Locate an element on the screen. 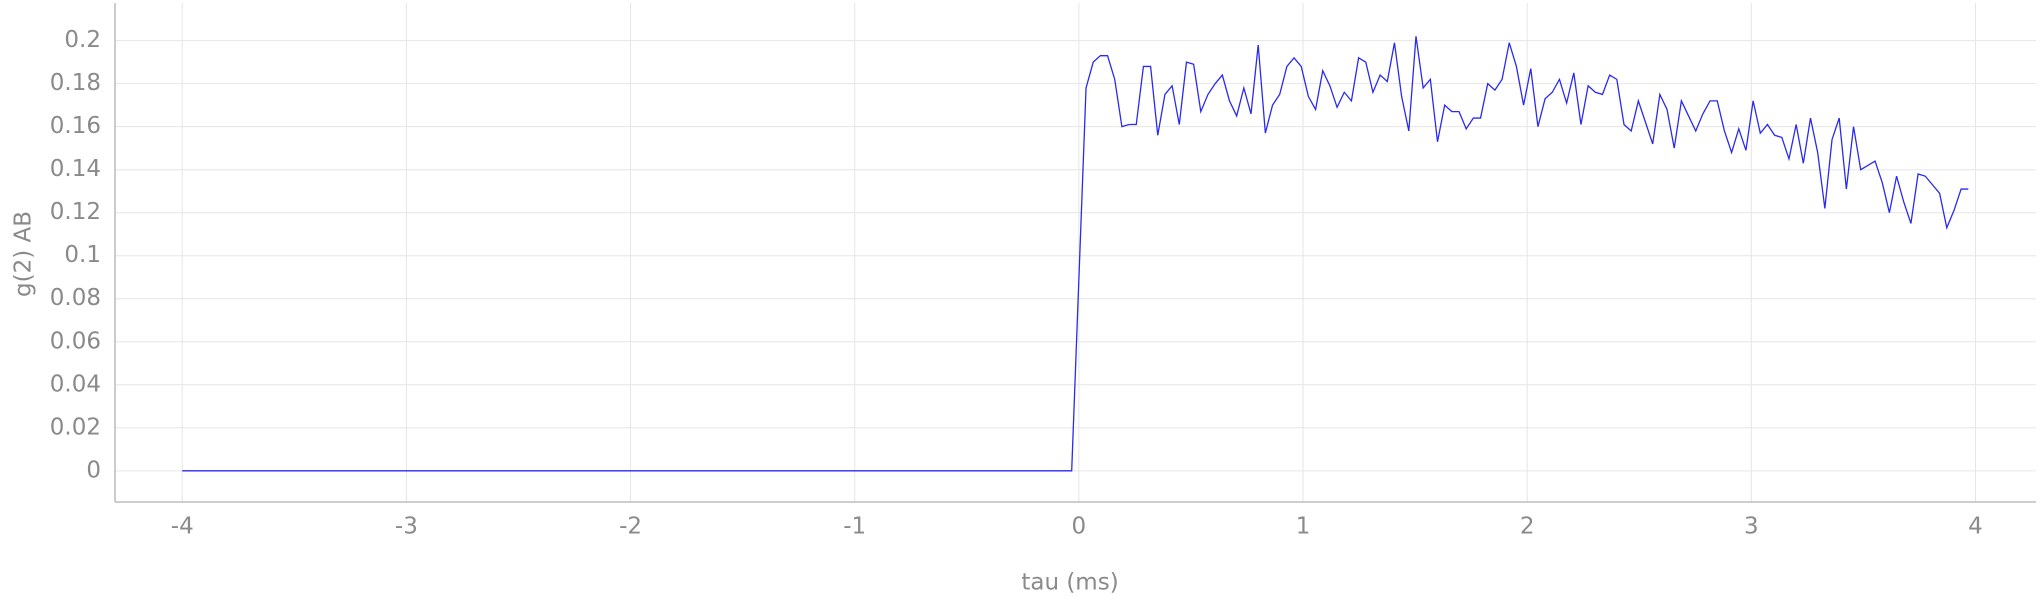 This screenshot has height=600, width=2040. y-tick-label: 0.18 is located at coordinates (75, 83).